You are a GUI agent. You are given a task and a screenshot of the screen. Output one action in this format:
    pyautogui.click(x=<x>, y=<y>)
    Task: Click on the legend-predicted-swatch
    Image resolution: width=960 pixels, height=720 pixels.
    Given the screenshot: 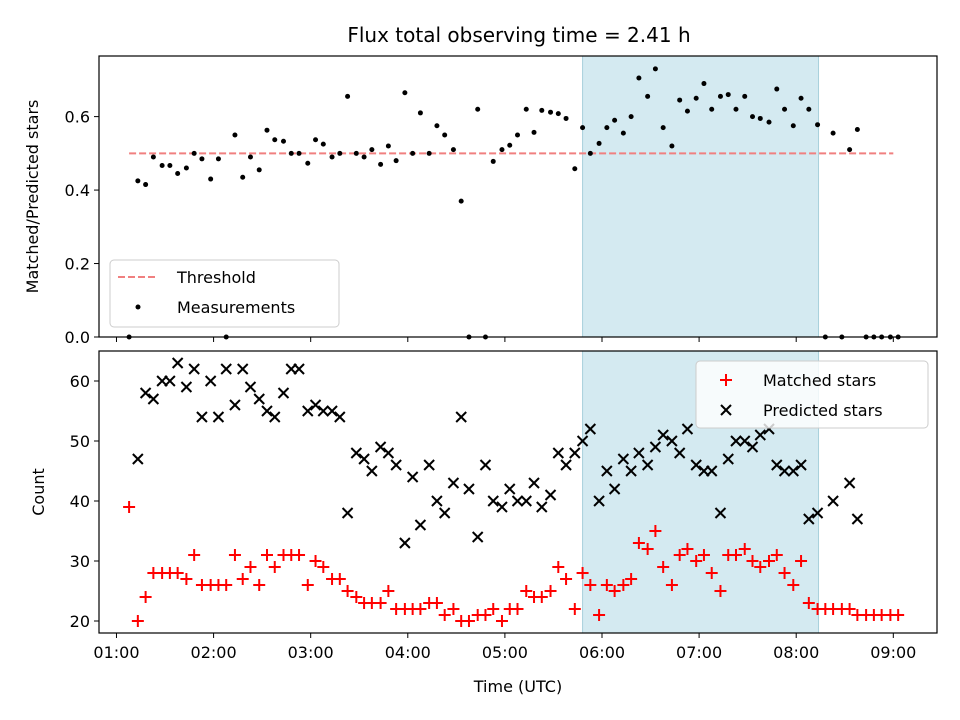 What is the action you would take?
    pyautogui.click(x=726, y=410)
    